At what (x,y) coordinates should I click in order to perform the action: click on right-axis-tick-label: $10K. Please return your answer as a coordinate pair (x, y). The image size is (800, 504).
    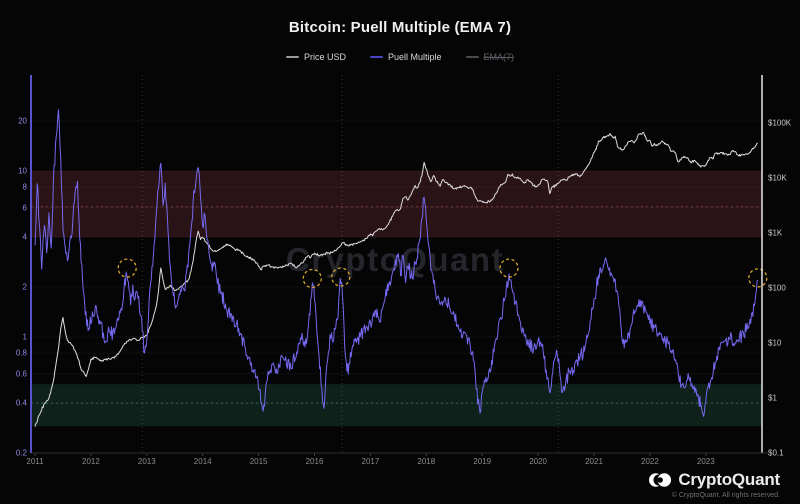
    Looking at the image, I should click on (777, 178).